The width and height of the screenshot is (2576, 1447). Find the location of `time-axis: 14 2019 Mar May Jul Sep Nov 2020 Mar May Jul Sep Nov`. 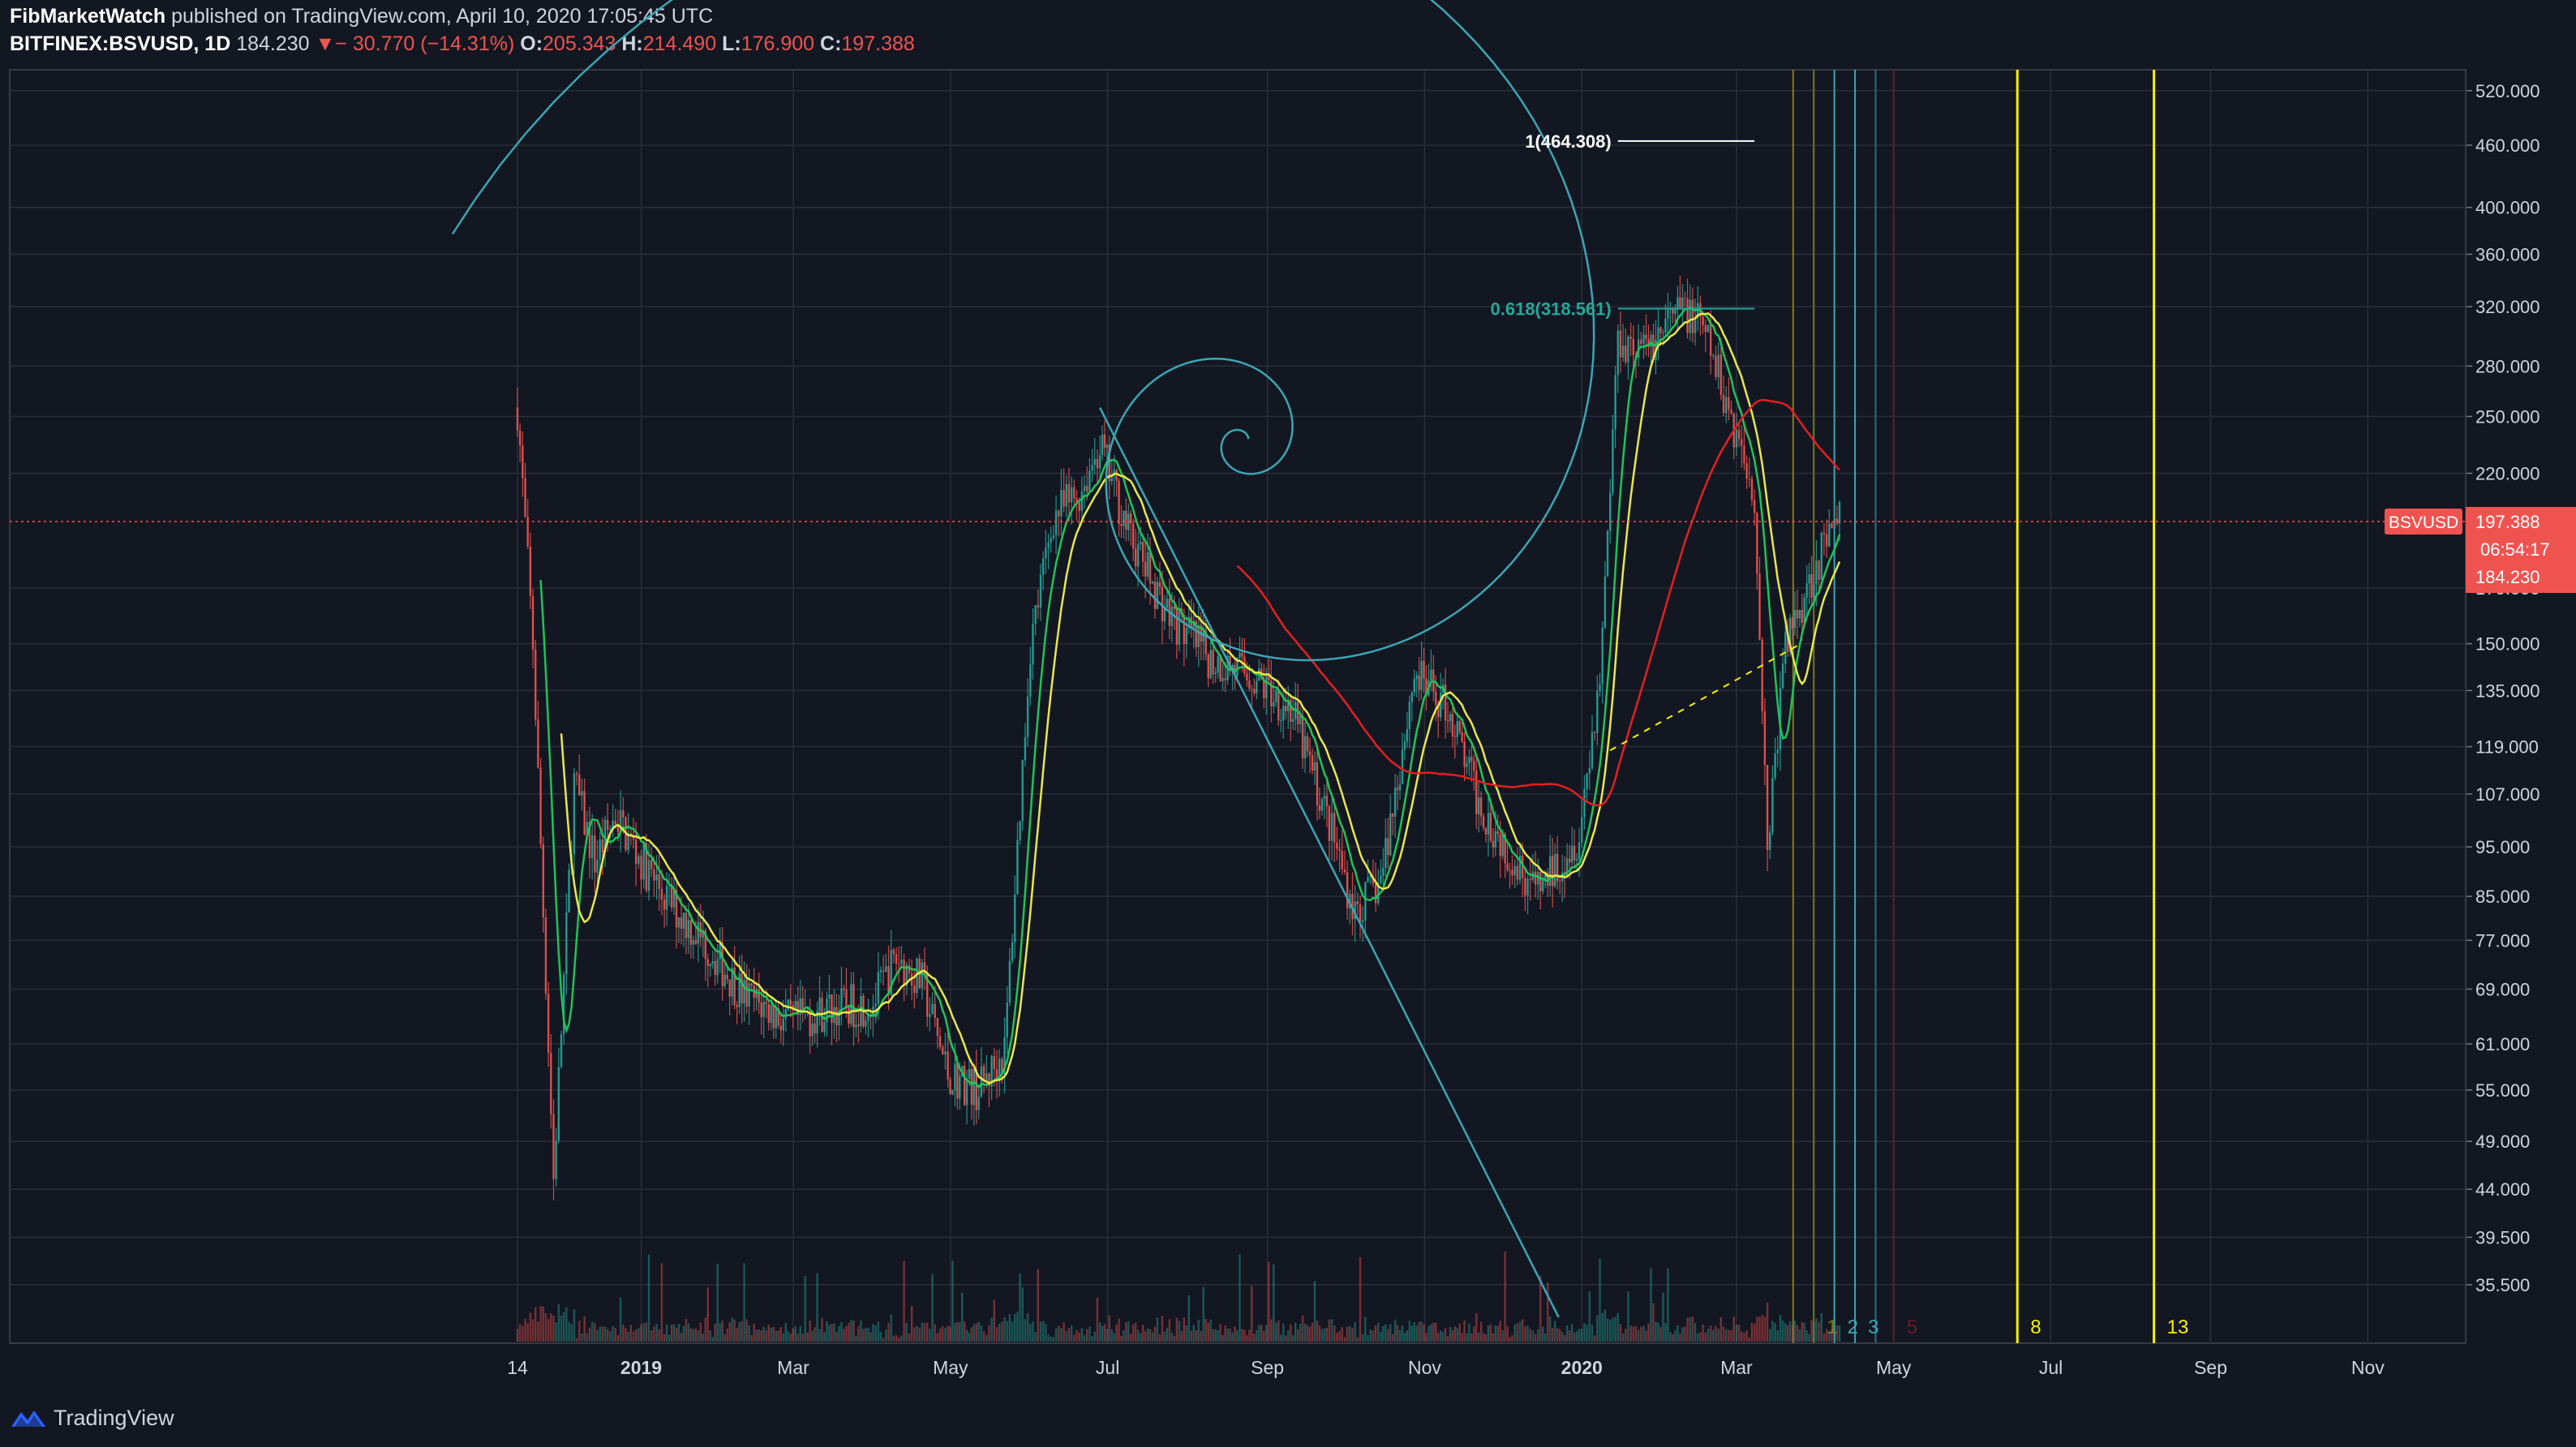

time-axis: 14 2019 Mar May Jul Sep Nov 2020 Mar May Jul Sep Nov is located at coordinates (1446, 1367).